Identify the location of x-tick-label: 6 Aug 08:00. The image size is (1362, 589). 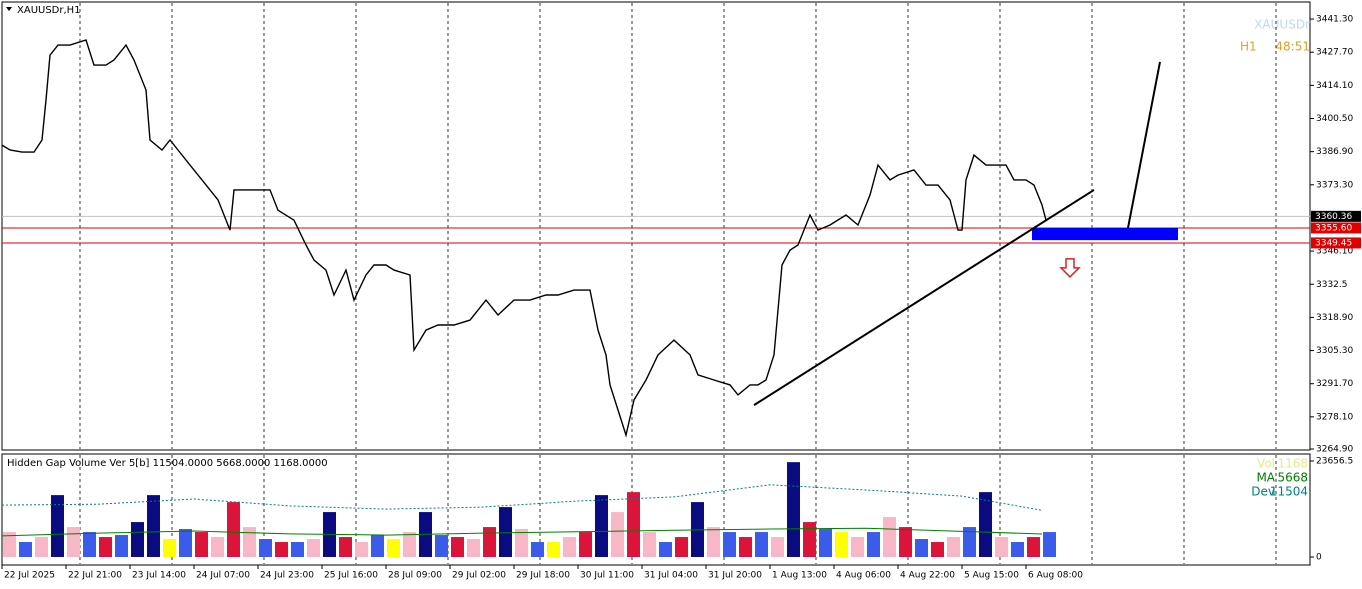
(1055, 576).